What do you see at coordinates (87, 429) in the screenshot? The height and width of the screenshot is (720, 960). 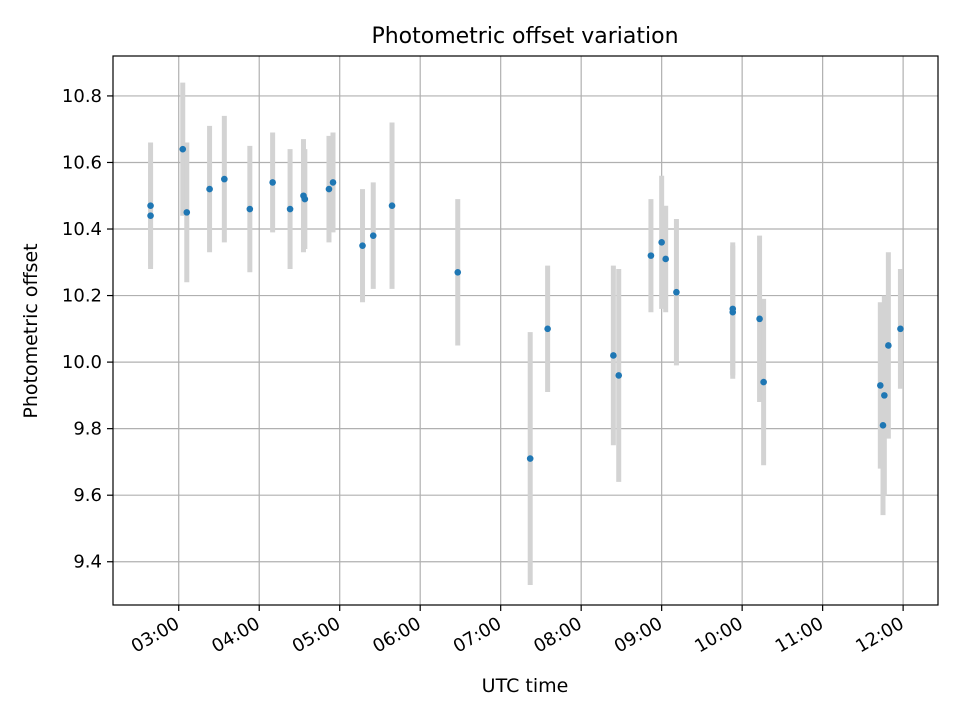 I see `y-tick-label: 9.8` at bounding box center [87, 429].